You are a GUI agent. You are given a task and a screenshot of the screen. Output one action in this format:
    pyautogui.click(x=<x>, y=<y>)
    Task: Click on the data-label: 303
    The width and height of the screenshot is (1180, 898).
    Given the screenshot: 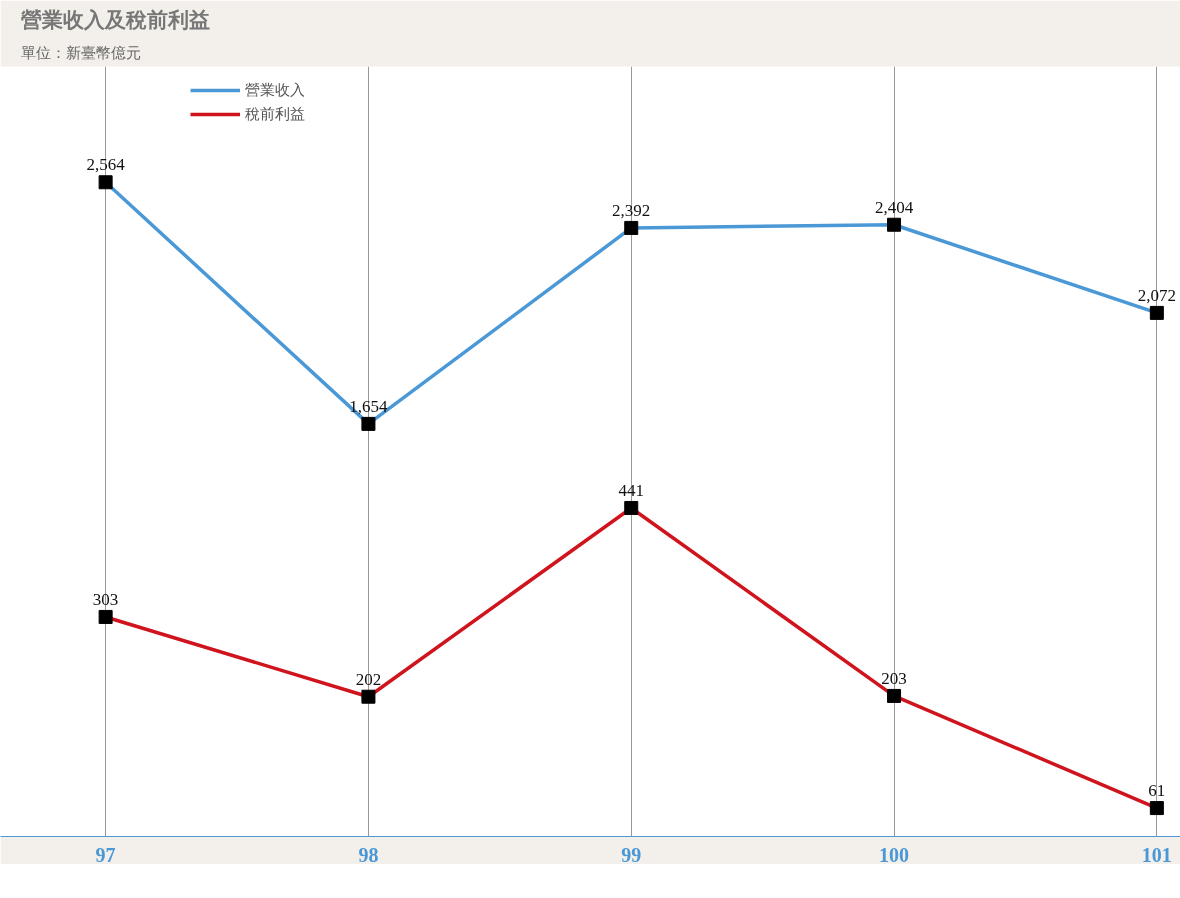 What is the action you would take?
    pyautogui.click(x=105, y=599)
    